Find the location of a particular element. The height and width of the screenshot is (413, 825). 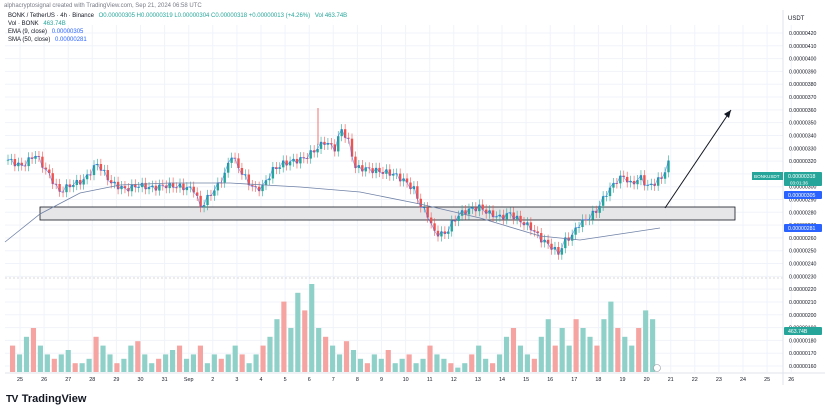

x-tick-label: 30 is located at coordinates (141, 380).